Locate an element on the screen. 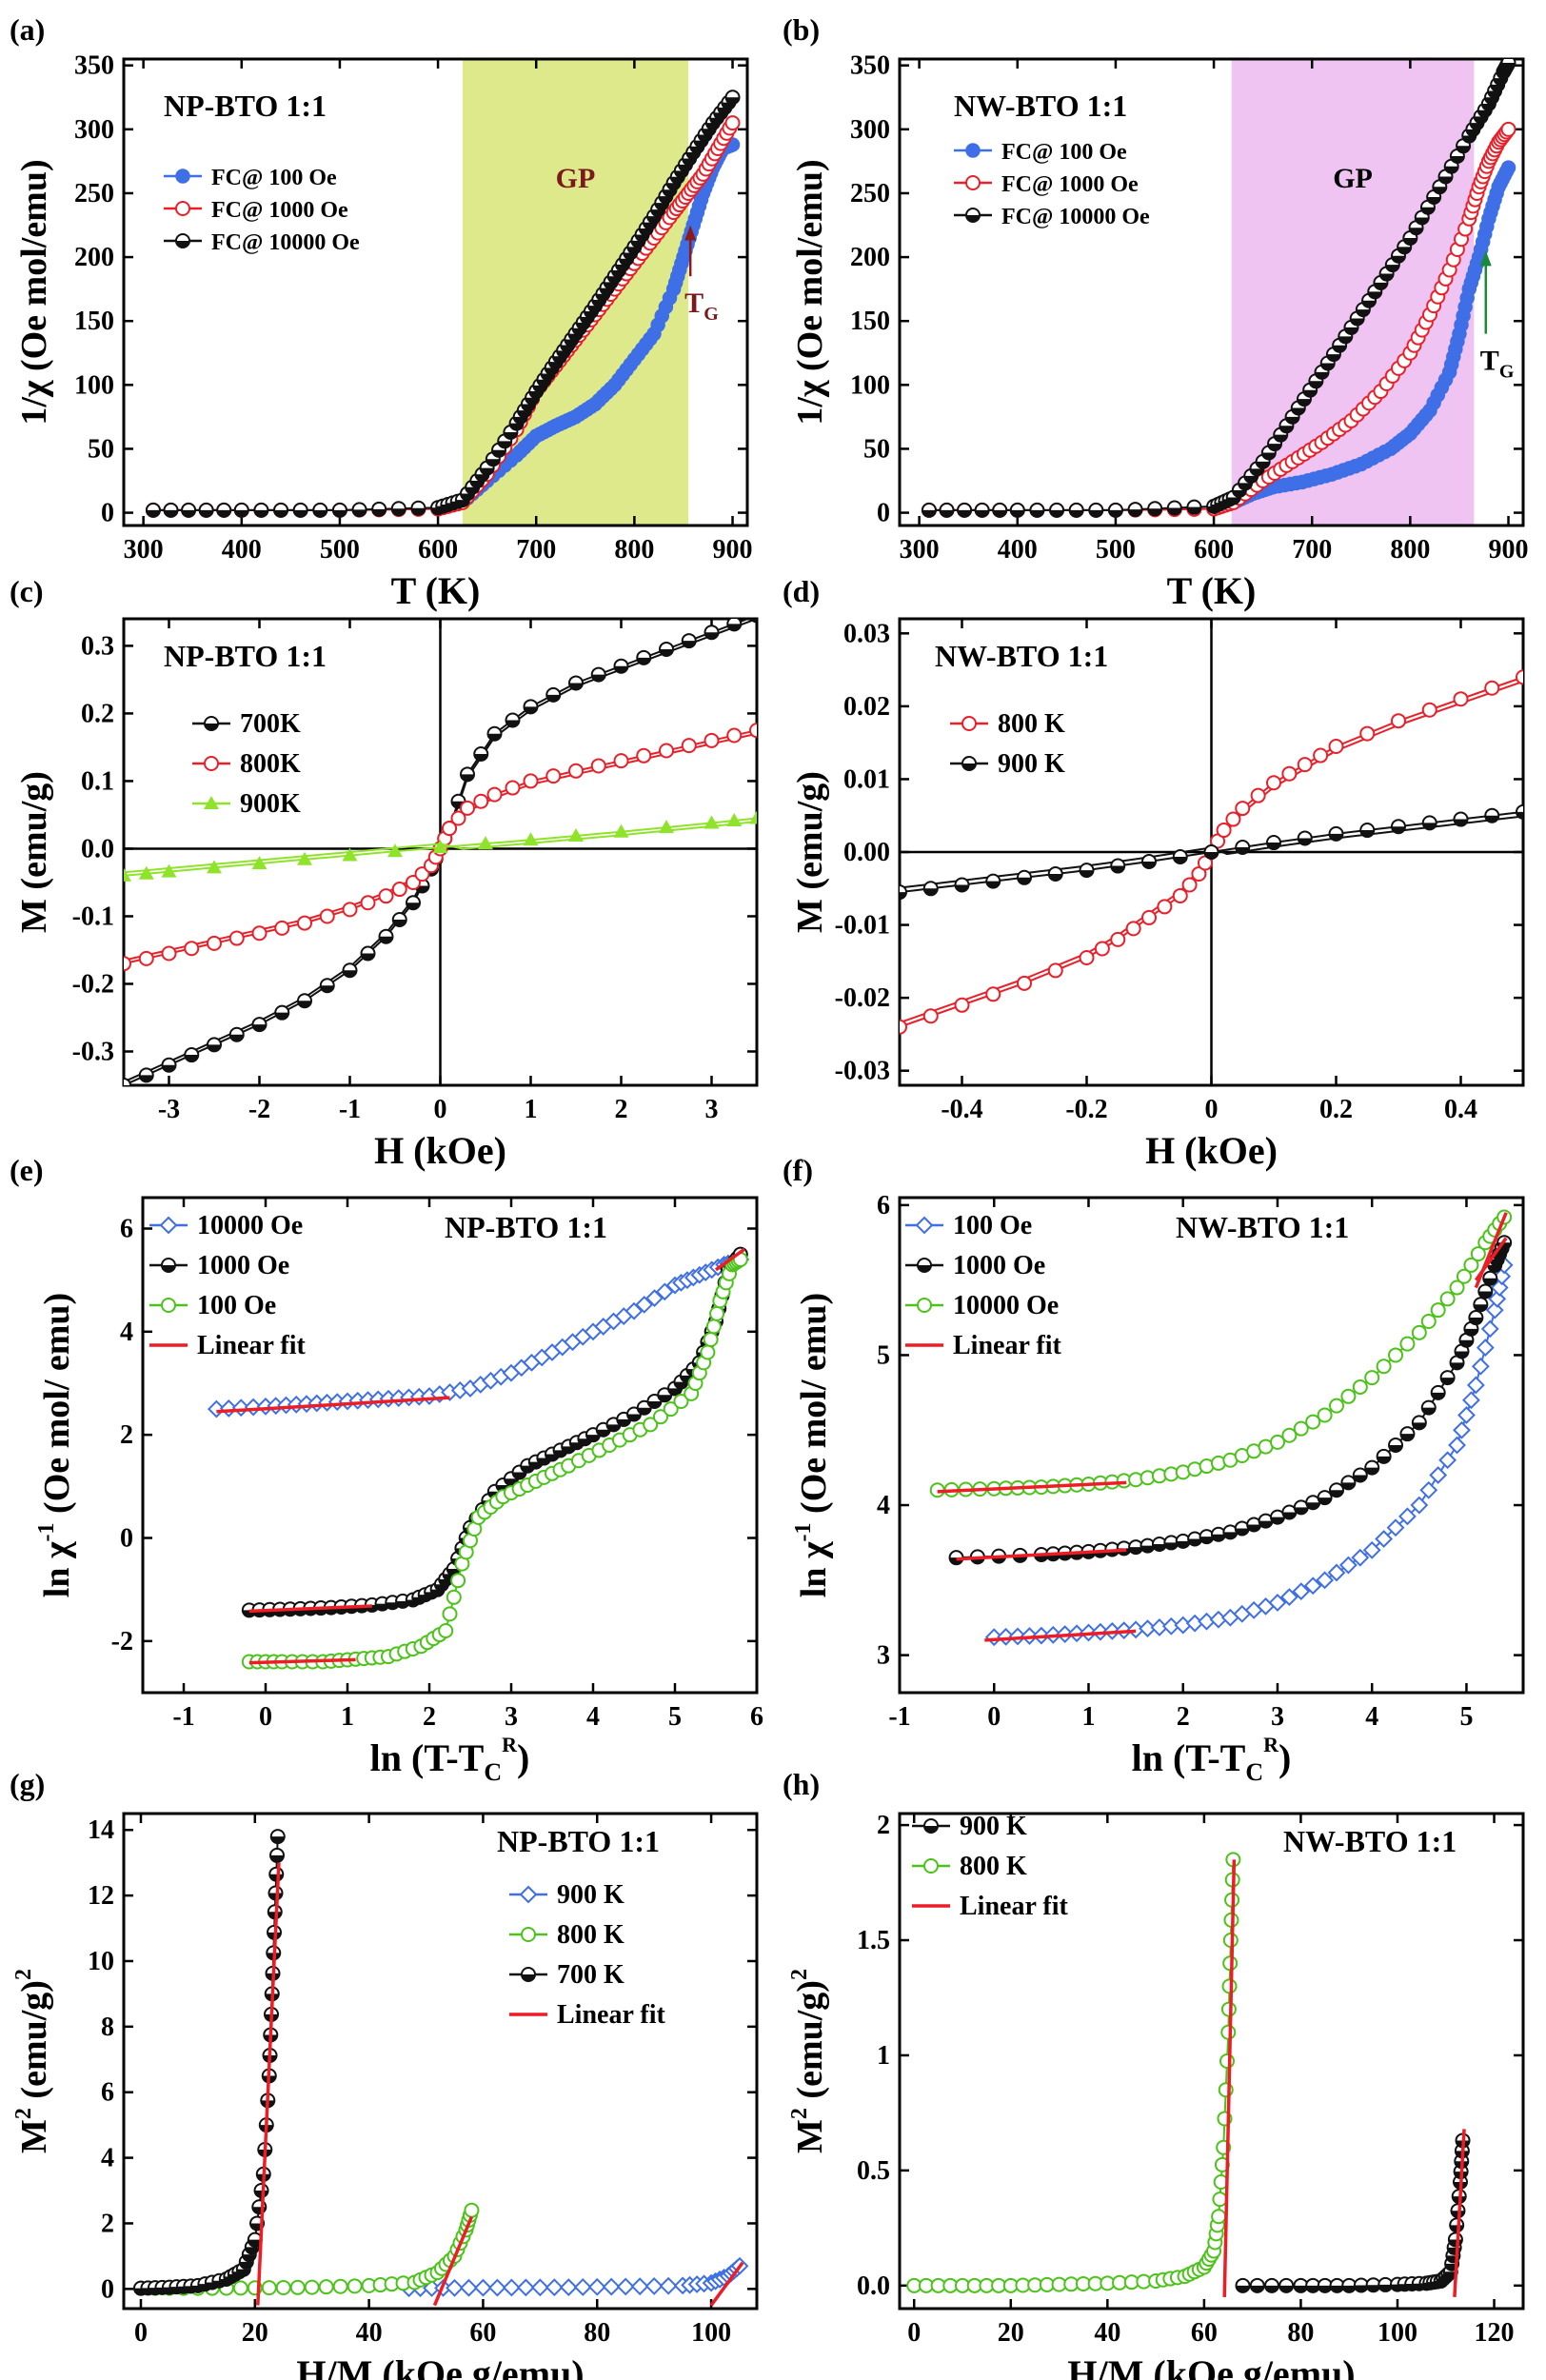  y-tick-label: 100 is located at coordinates (94, 385).